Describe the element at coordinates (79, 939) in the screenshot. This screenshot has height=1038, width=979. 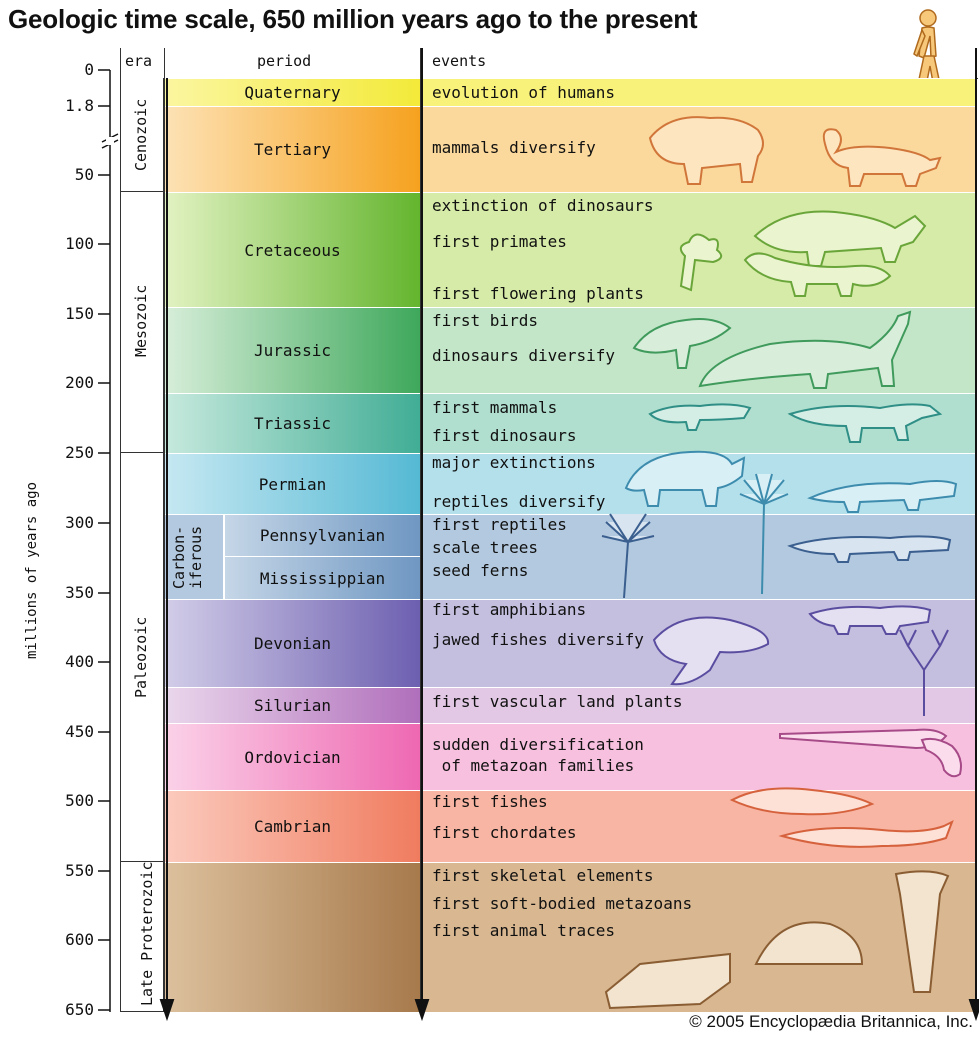
I see `tick-13: 600` at that location.